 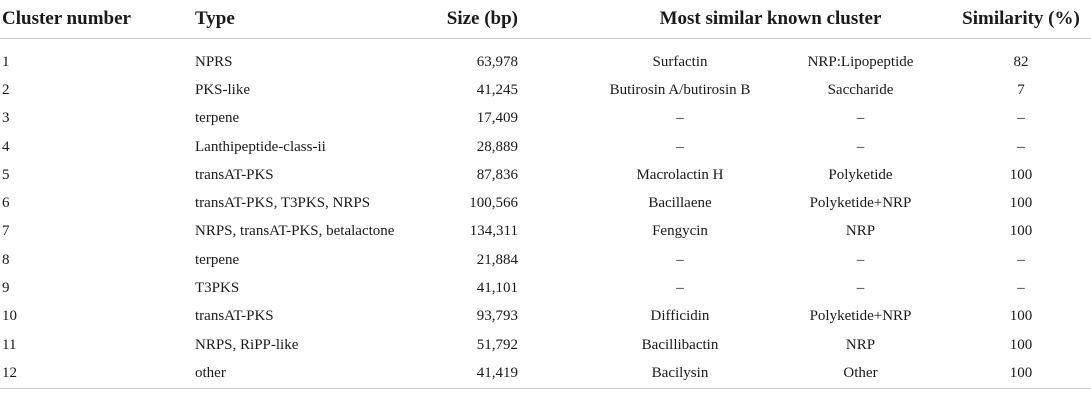 What do you see at coordinates (6, 118) in the screenshot?
I see `cell-cluster-number: 3` at bounding box center [6, 118].